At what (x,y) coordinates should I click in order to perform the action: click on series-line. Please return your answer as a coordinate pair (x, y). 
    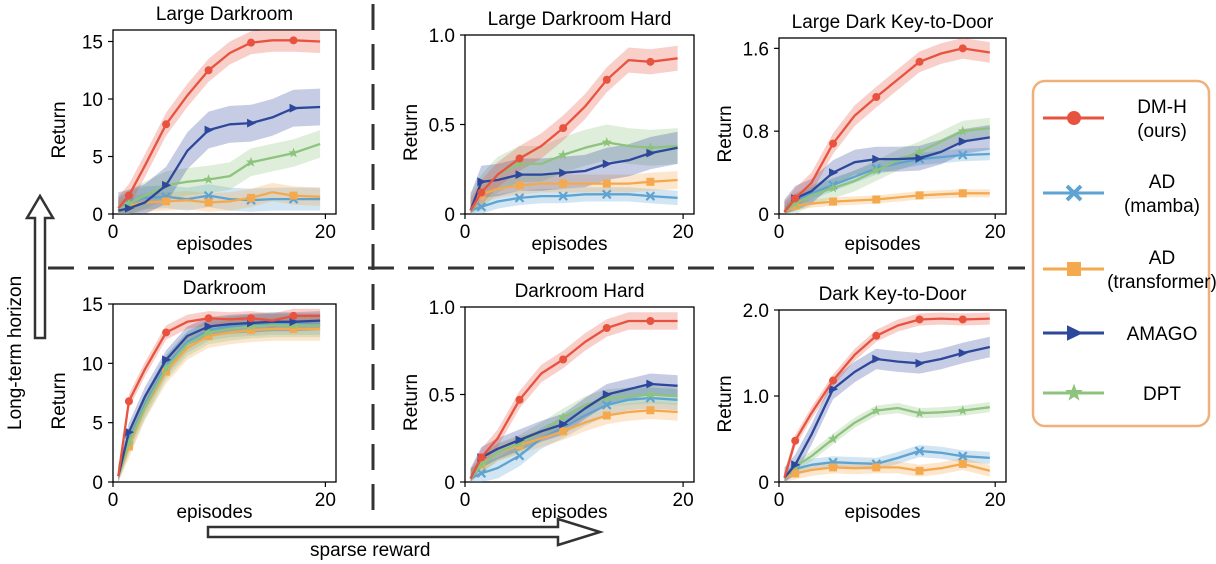
    Looking at the image, I should click on (219, 400).